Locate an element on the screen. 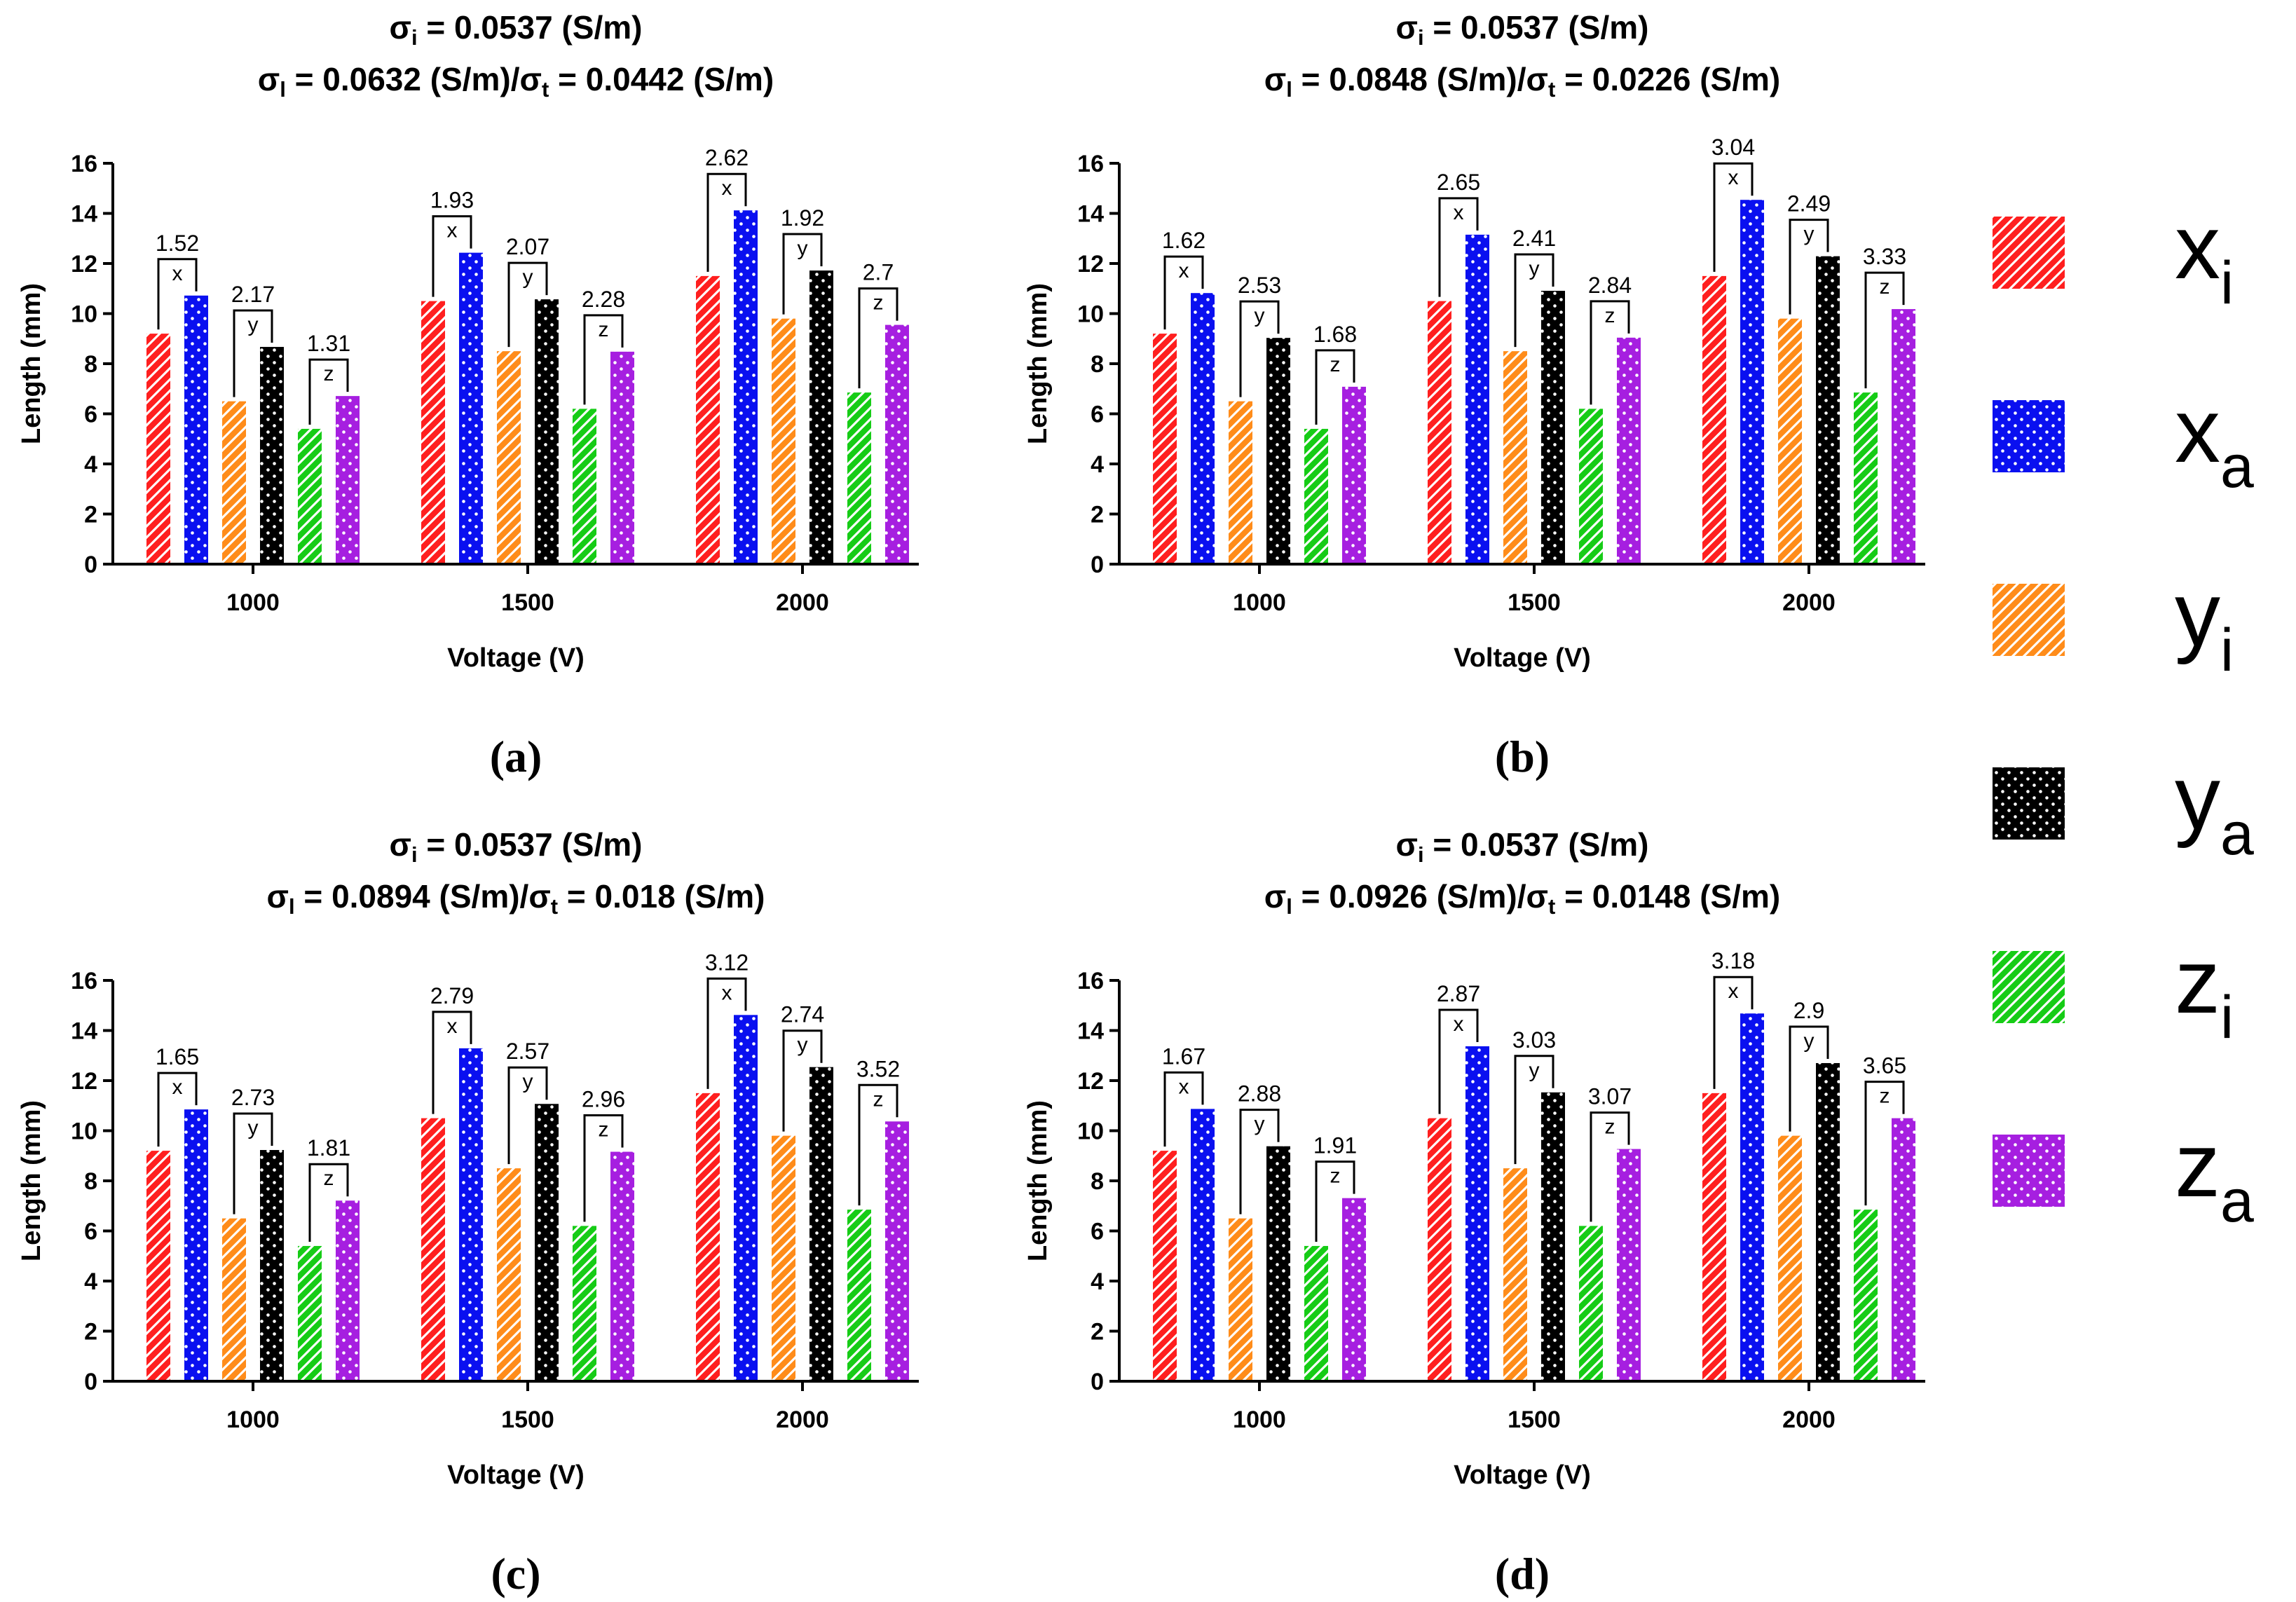  difference-label-y-1000: 2.17 is located at coordinates (253, 294).